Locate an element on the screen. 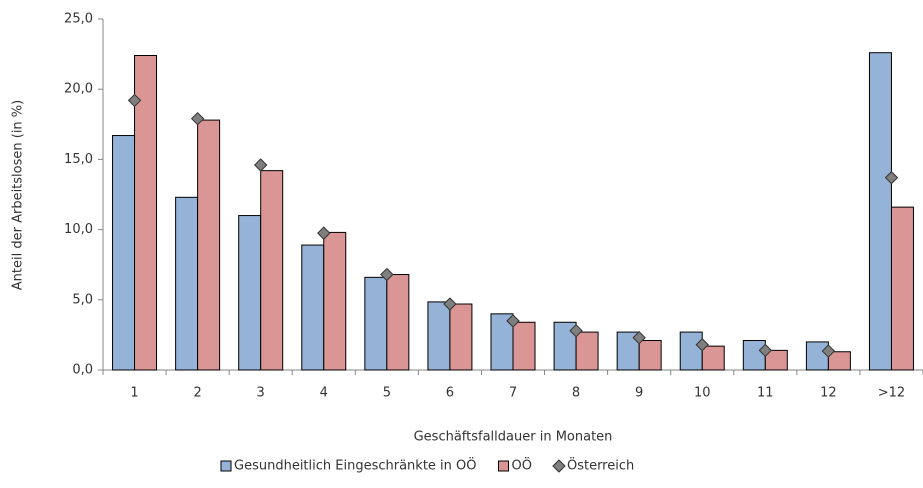 This screenshot has width=923, height=488. y-tick-label: 0,0 is located at coordinates (82, 370).